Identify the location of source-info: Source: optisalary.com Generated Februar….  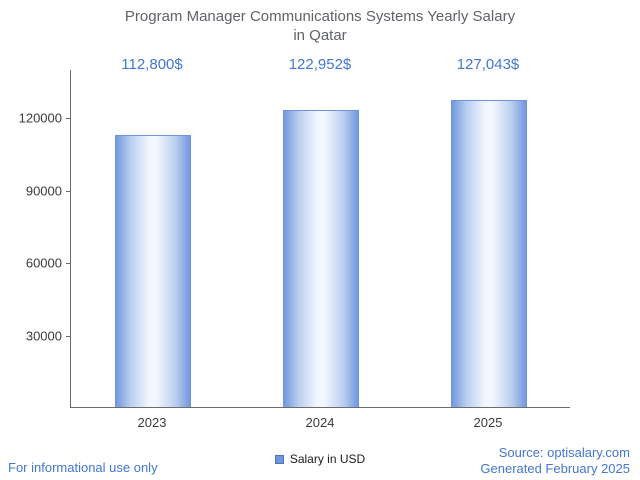
(555, 461).